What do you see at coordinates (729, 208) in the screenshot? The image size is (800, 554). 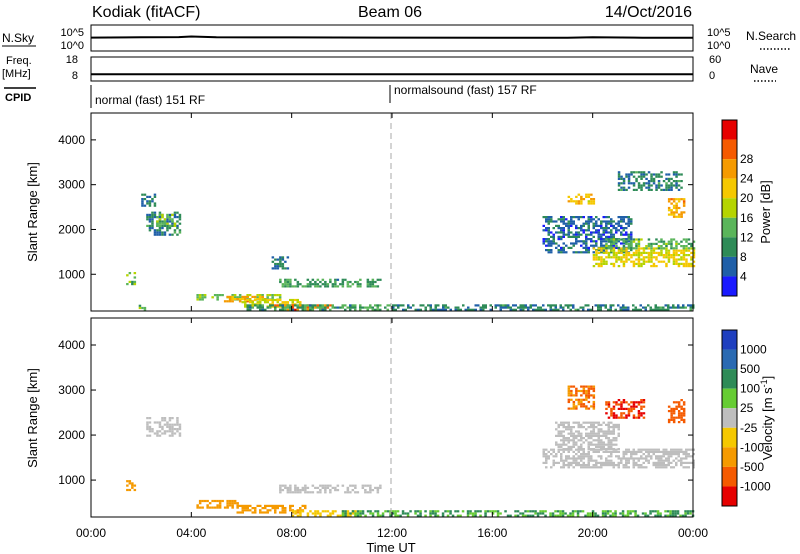 I see `colorbar-frame` at bounding box center [729, 208].